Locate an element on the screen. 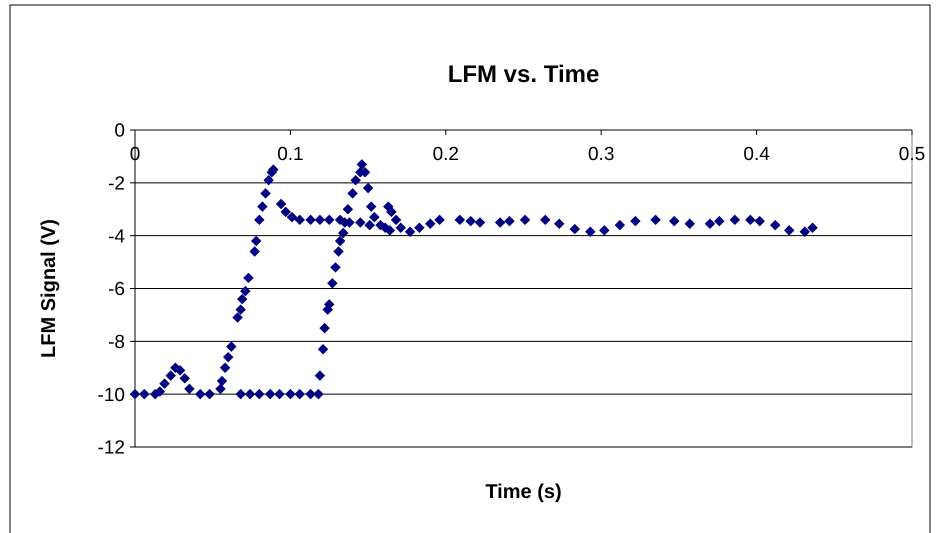  y-tick-label: -6 is located at coordinates (116, 289).